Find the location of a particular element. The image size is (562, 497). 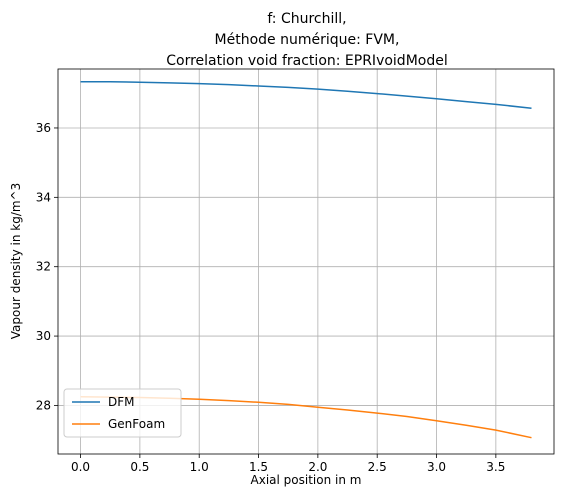

y-axis-label: Vapour density in kg/m^3 is located at coordinates (16, 261).